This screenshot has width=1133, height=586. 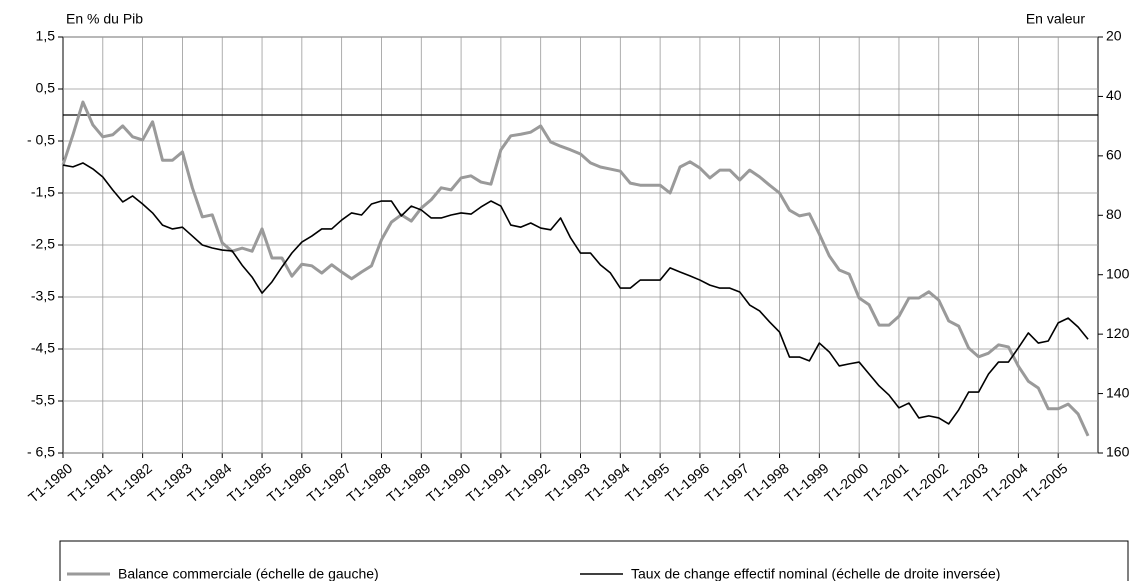 I want to click on y-tick-label: -5,5, so click(x=43, y=400).